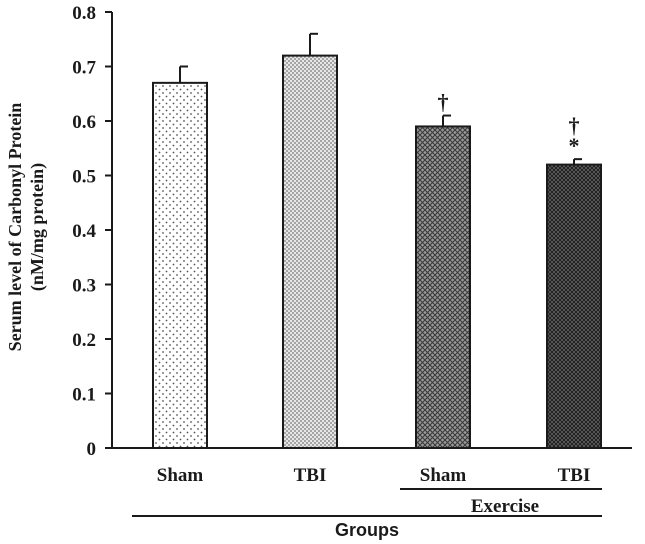 The width and height of the screenshot is (645, 544). What do you see at coordinates (92, 449) in the screenshot?
I see `y-tick-label-0: 0` at bounding box center [92, 449].